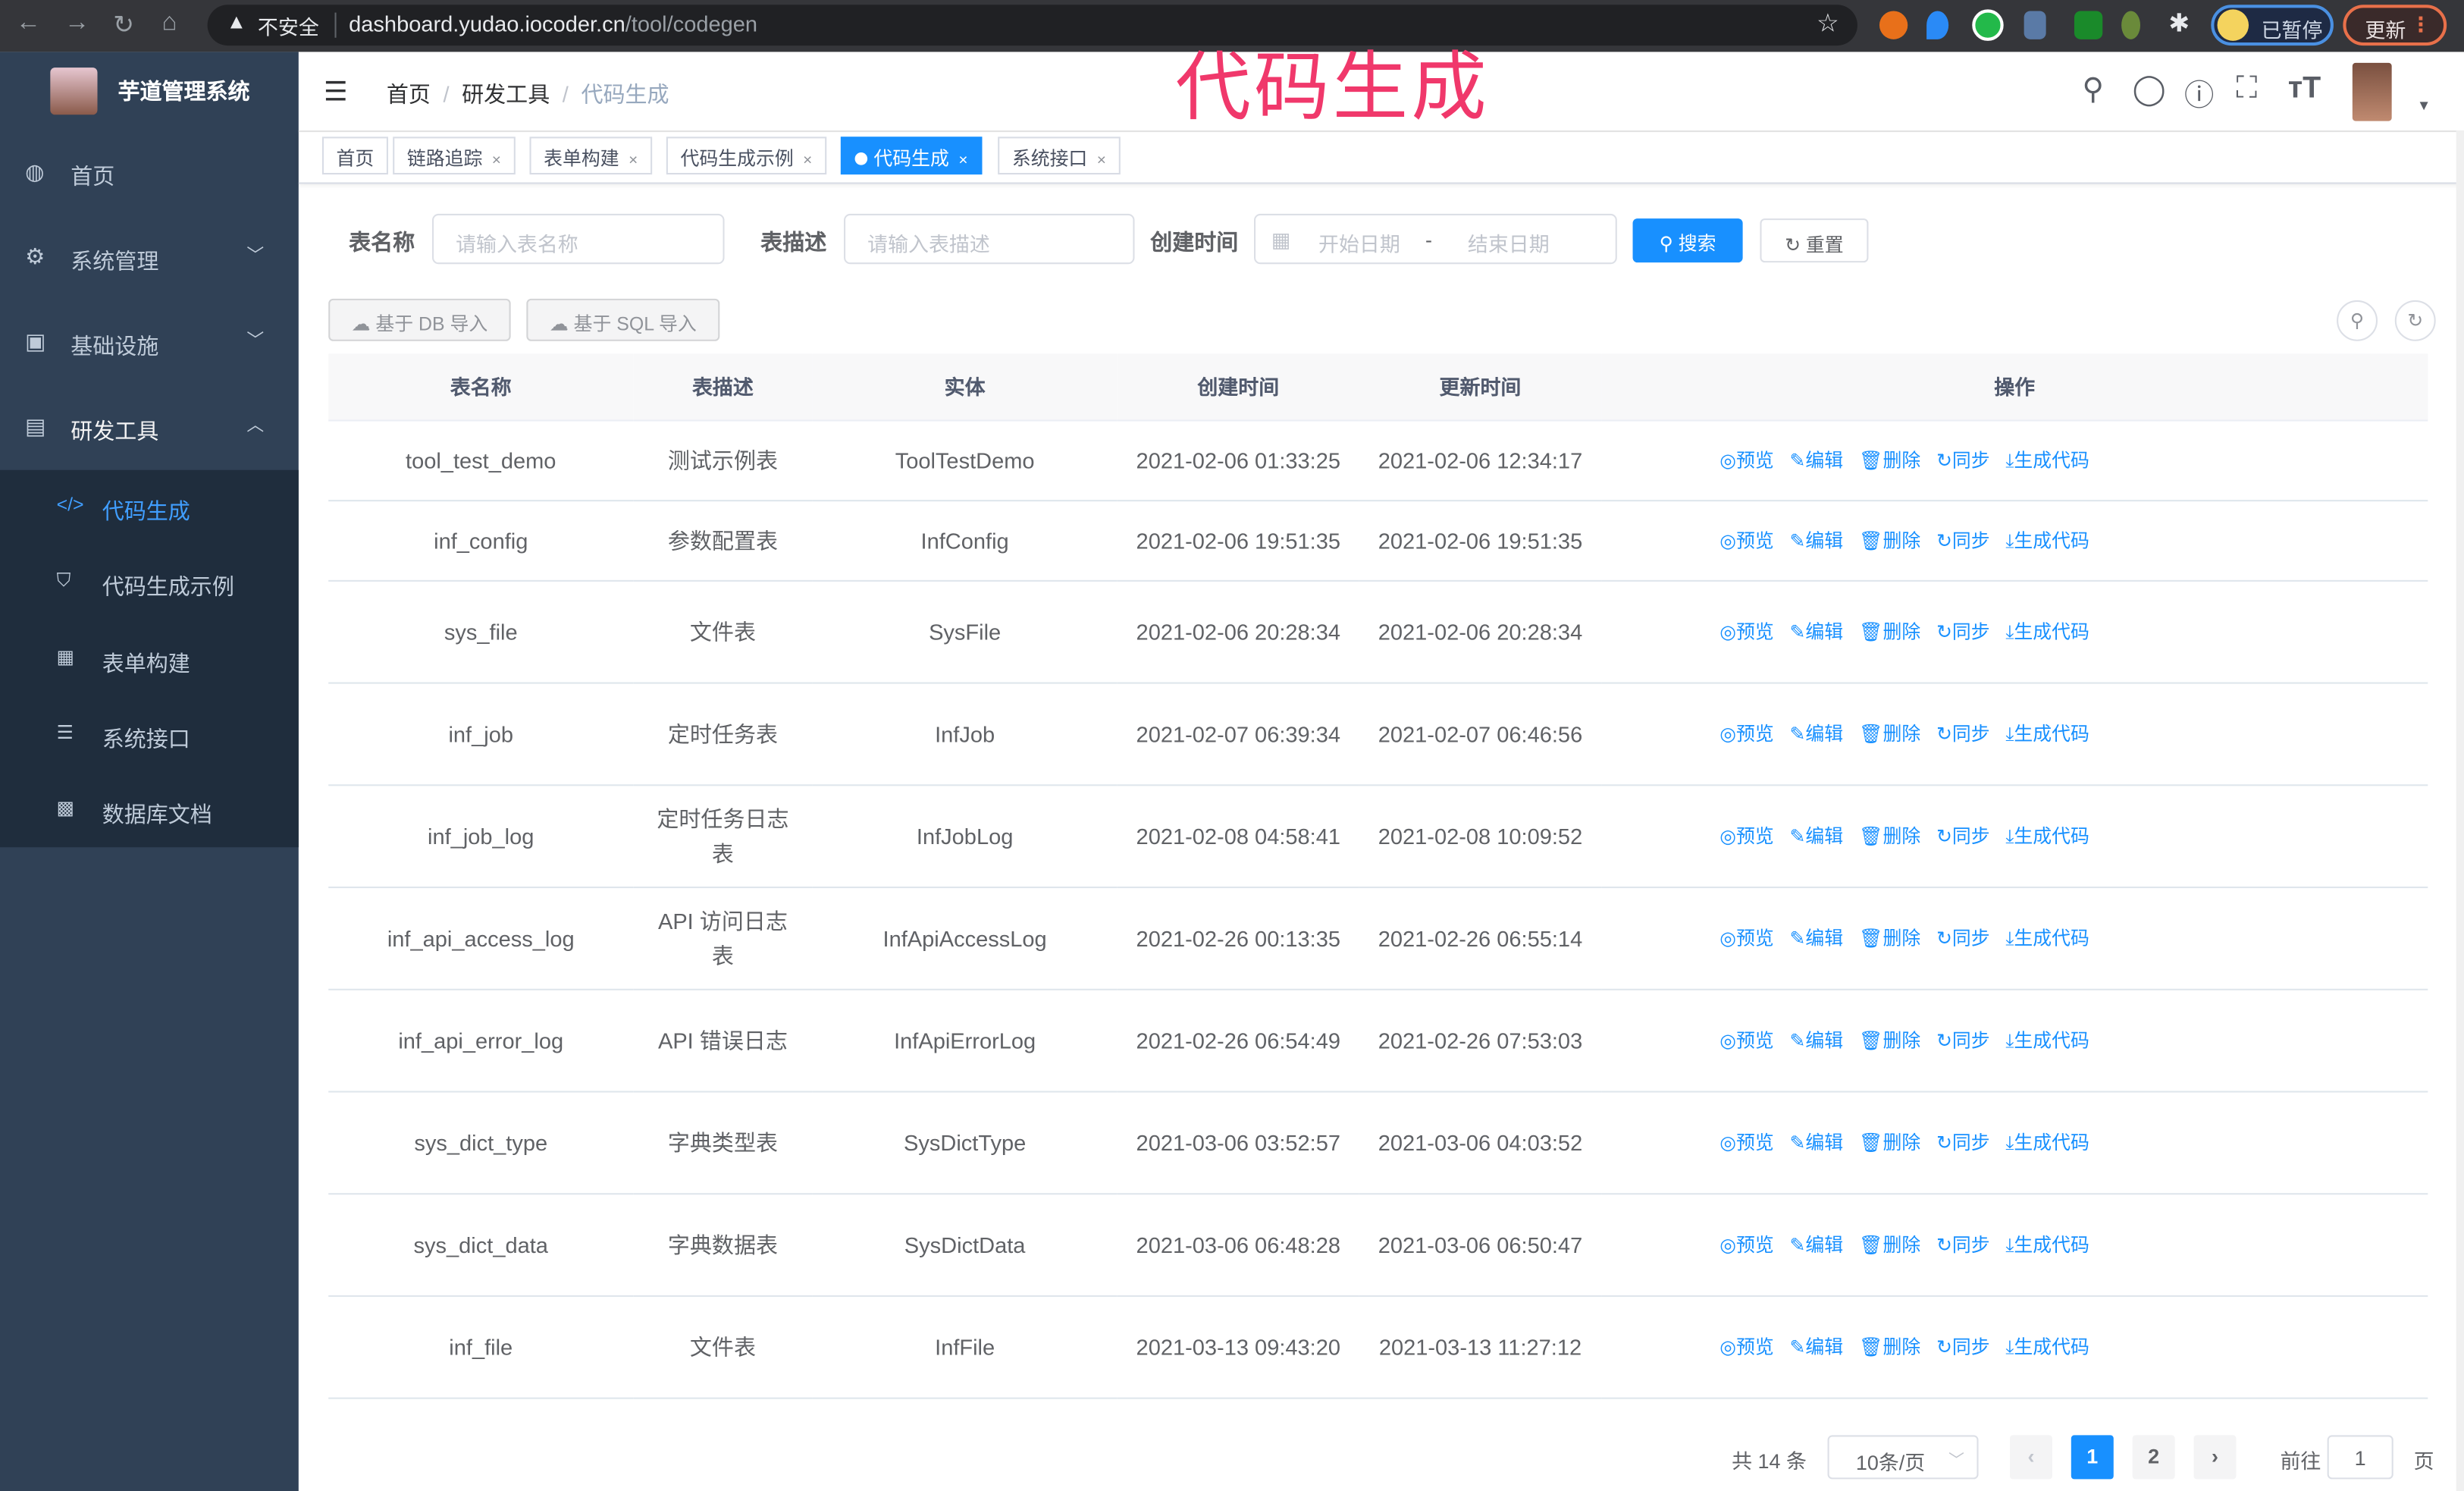 This screenshot has height=1491, width=2464. Describe the element at coordinates (2200, 97) in the screenshot. I see `help-icon: ⓘ` at that location.